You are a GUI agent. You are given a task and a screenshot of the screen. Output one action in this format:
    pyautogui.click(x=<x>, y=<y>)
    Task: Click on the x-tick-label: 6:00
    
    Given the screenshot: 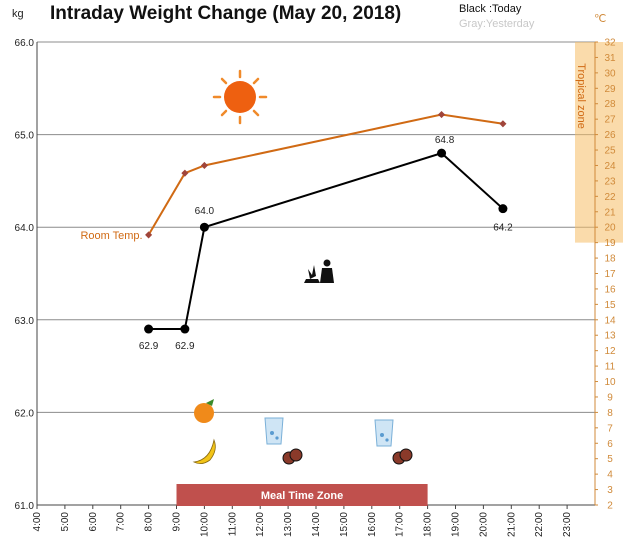 What is the action you would take?
    pyautogui.click(x=93, y=522)
    